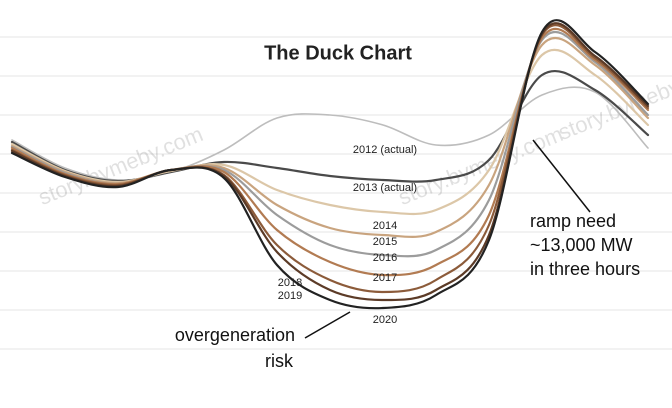 The height and width of the screenshot is (408, 672). I want to click on annotation: in three hours, so click(585, 269).